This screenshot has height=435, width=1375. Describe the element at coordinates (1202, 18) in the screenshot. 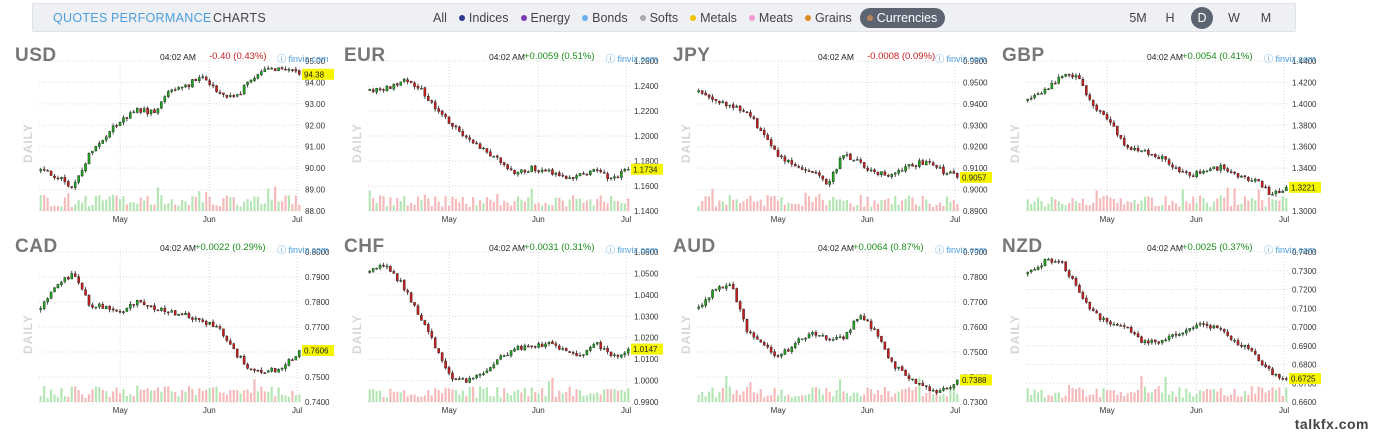

I see `timeframe-d: D` at that location.